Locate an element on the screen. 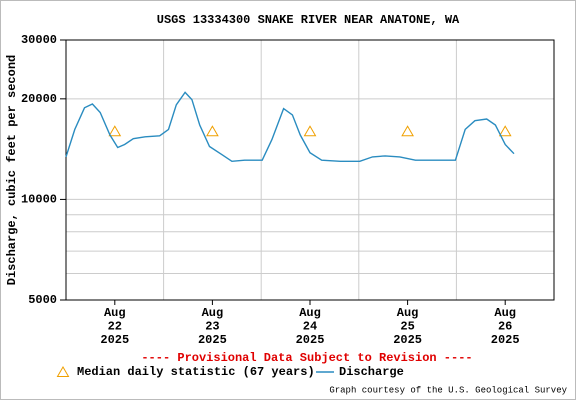 The height and width of the screenshot is (400, 576). x-tick-label: 24 is located at coordinates (310, 327).